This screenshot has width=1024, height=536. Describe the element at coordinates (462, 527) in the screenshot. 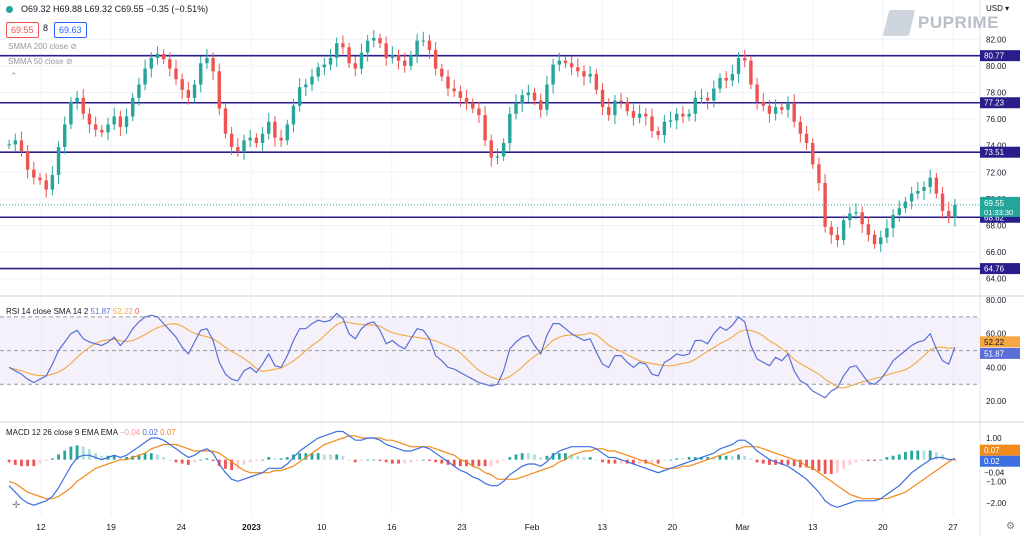

I see `time-tick-label: 23` at that location.